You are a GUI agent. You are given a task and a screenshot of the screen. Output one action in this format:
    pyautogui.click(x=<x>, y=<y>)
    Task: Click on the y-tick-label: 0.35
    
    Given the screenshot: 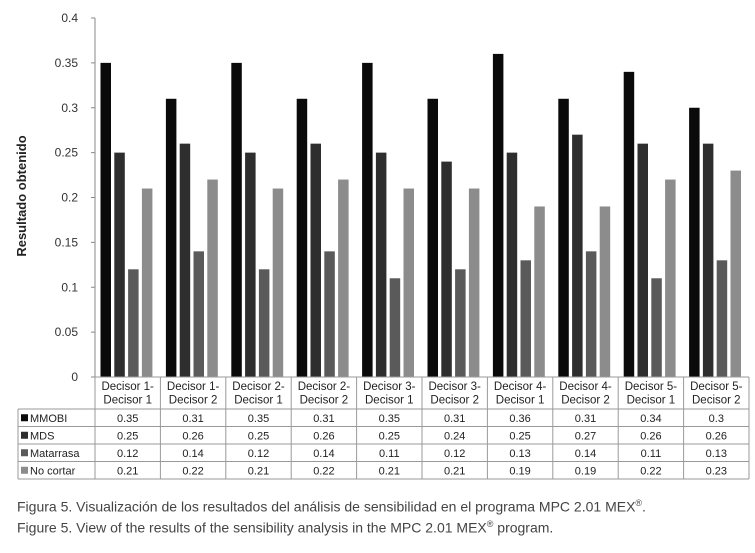 What is the action you would take?
    pyautogui.click(x=67, y=63)
    